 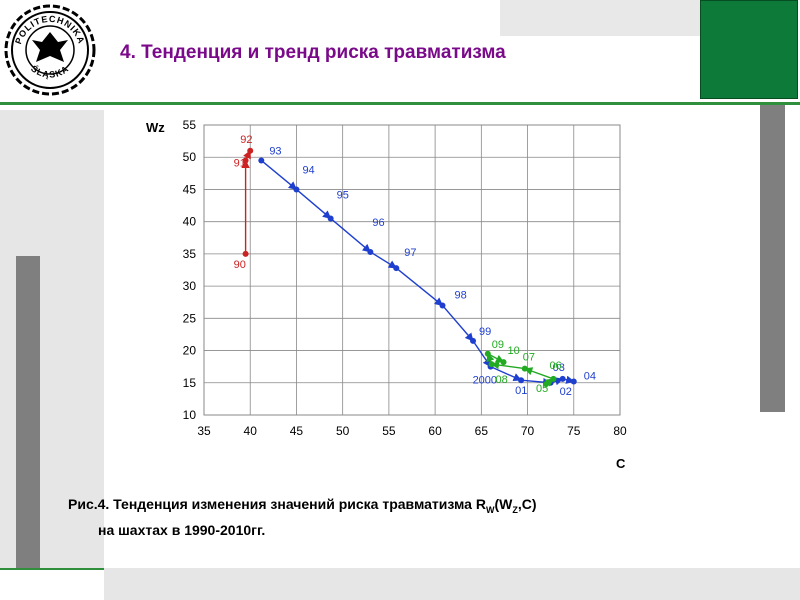 I want to click on data-label-98: 98, so click(x=461, y=295).